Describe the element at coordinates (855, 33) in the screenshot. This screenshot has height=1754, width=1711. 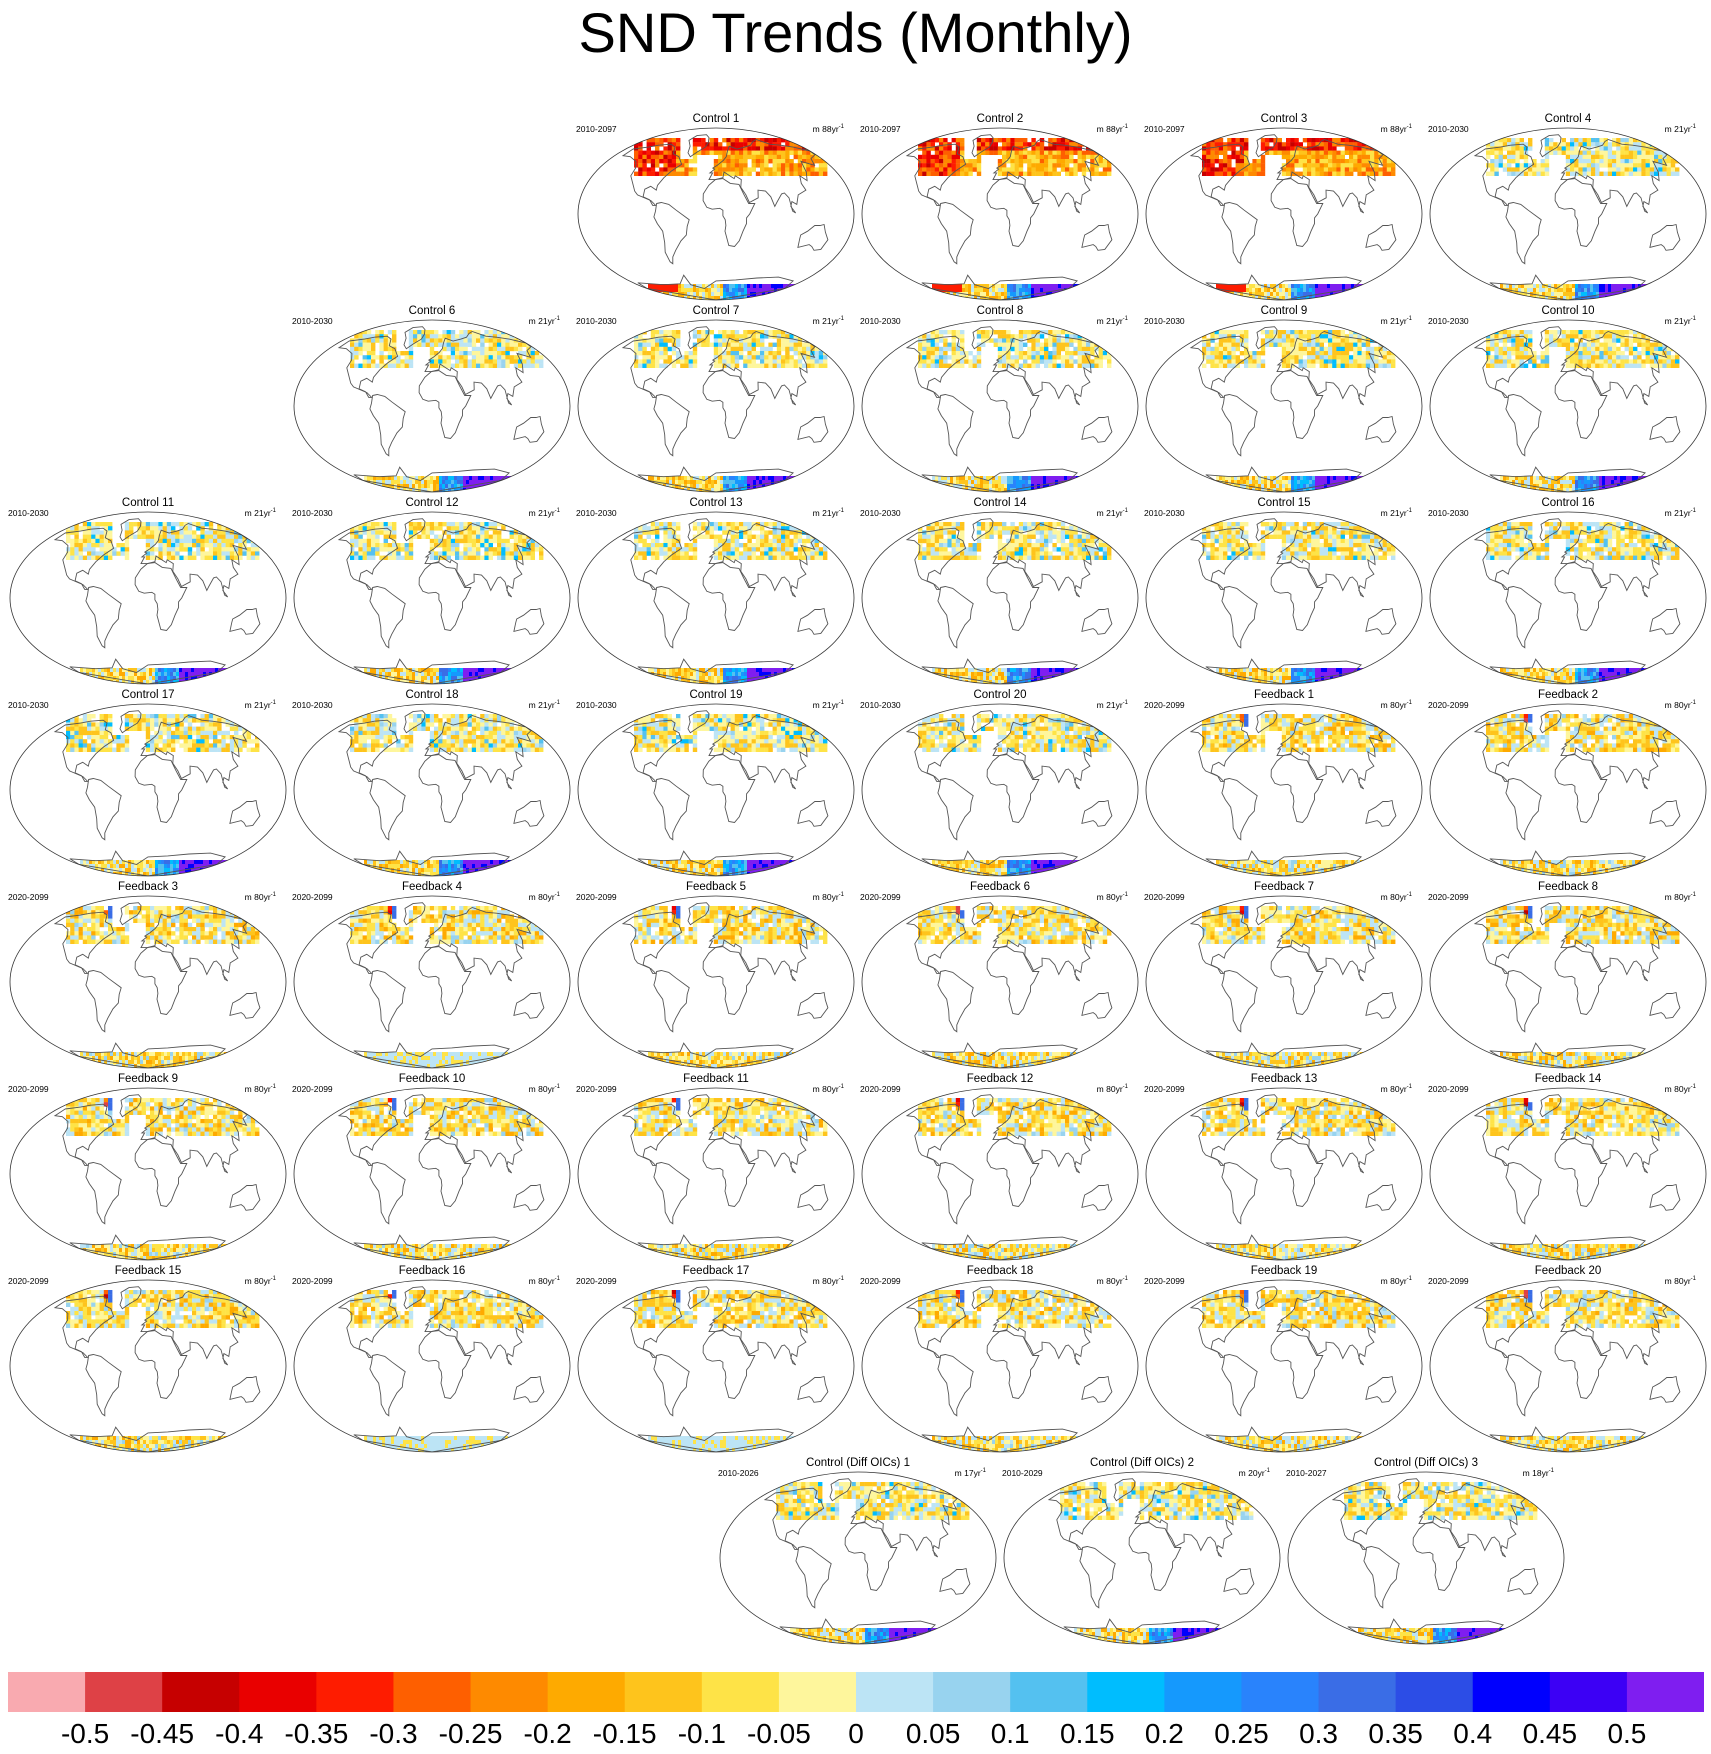
I see `figure-title: SND Trends (Monthly)` at that location.